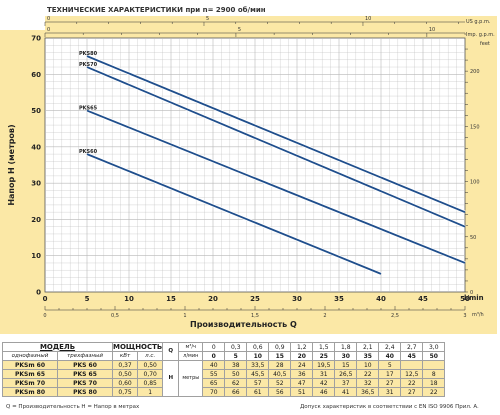  I want to click on three-phase-header: трехфазный, so click(85, 356).